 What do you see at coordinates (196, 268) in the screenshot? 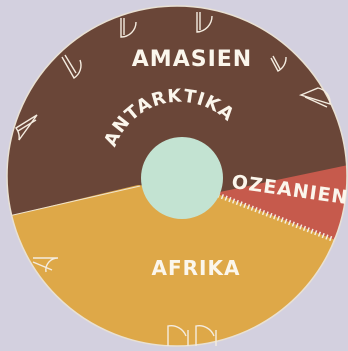
I see `region-label-afrika: AFRIKA` at bounding box center [196, 268].